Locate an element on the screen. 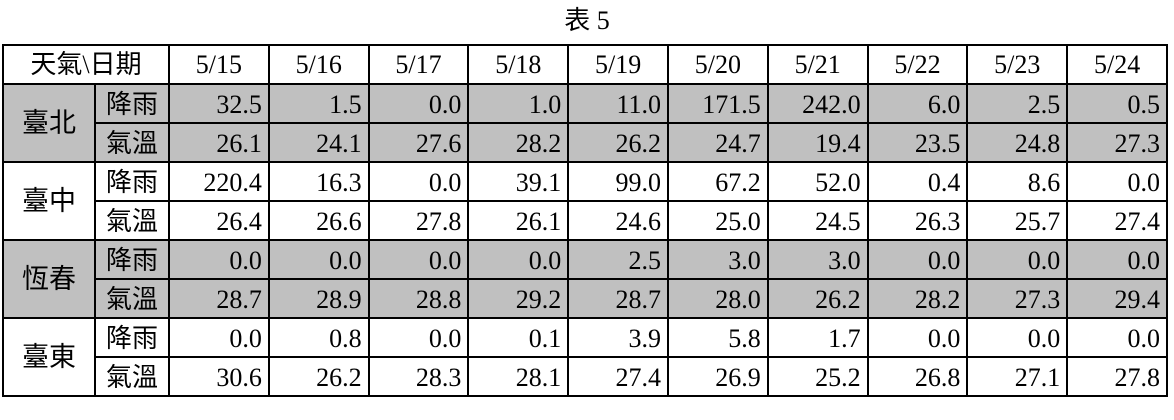 The width and height of the screenshot is (1174, 420). value-cell: 24.7 is located at coordinates (718, 142).